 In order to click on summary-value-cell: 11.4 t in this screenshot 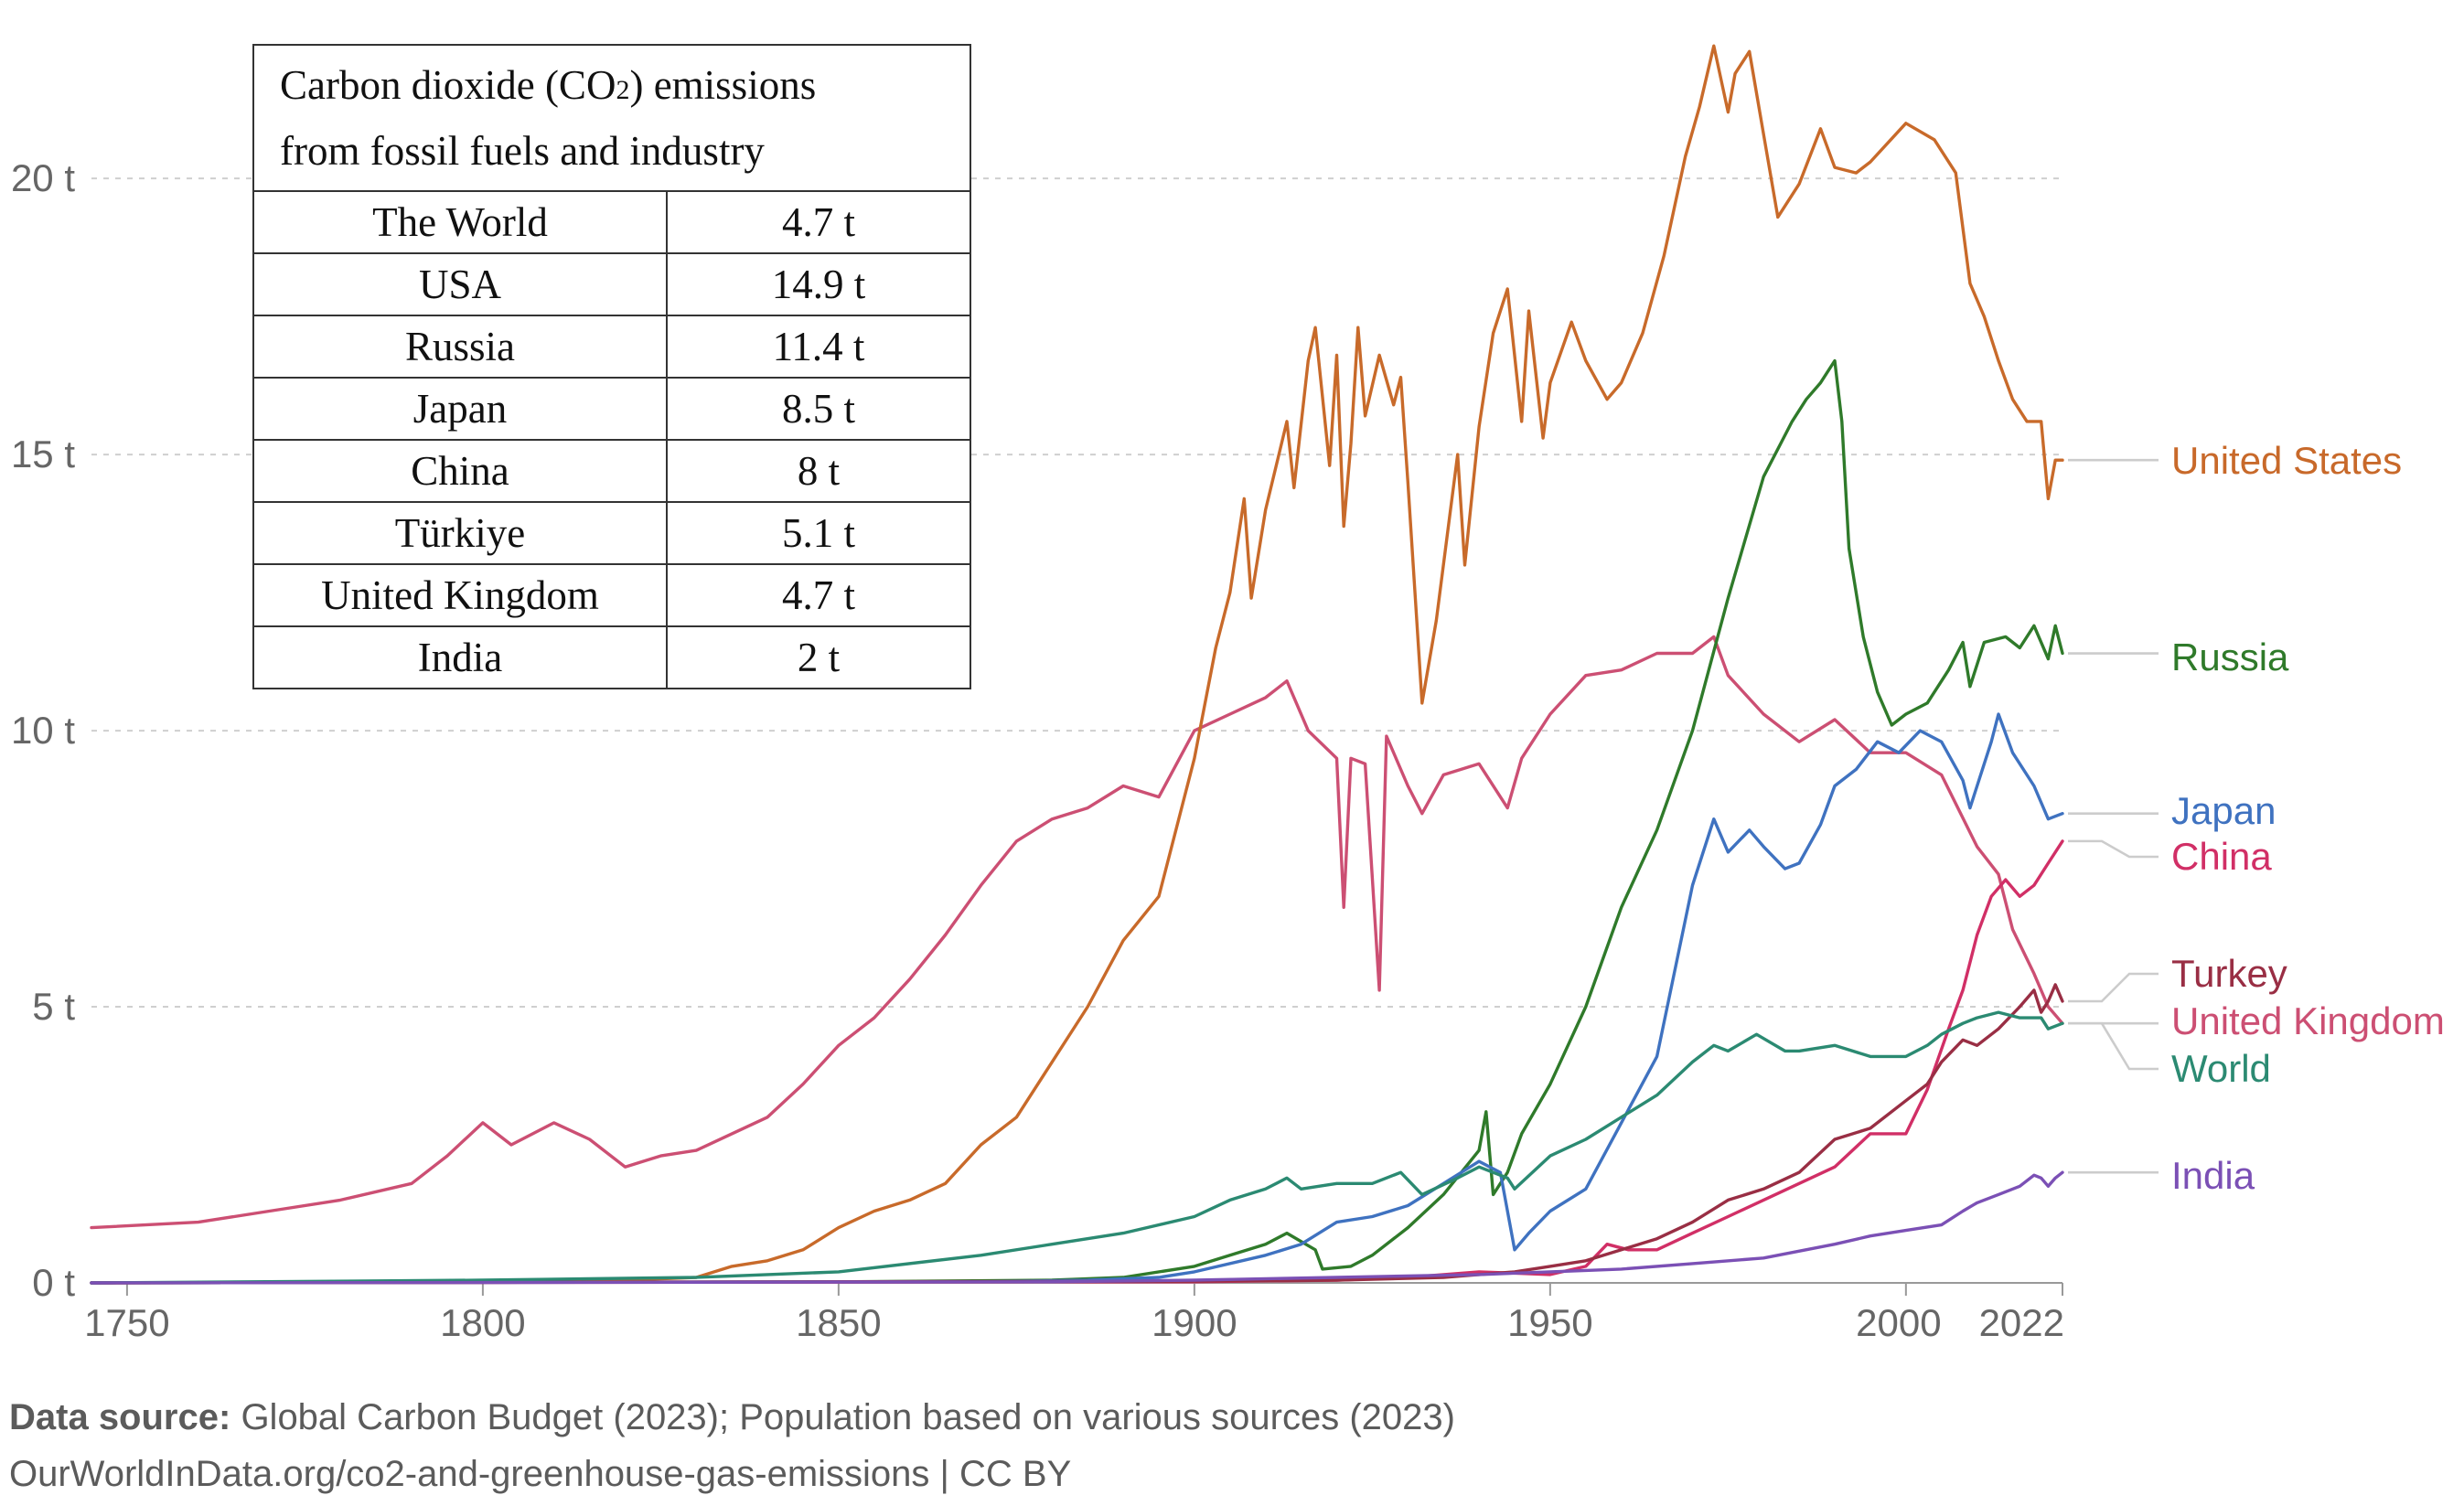, I will do `click(819, 347)`.